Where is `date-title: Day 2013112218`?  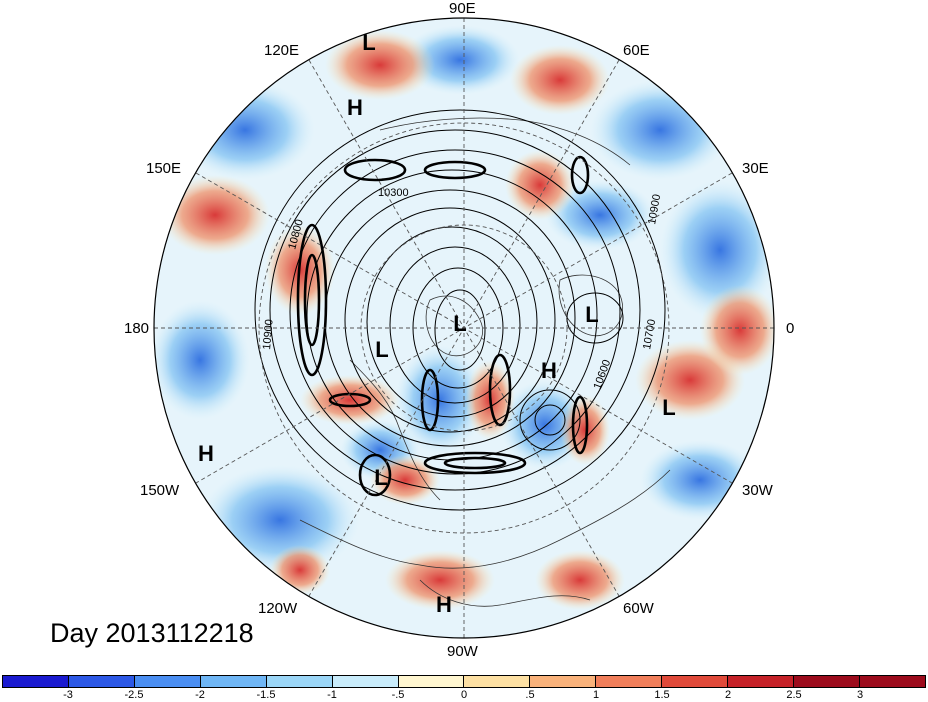
date-title: Day 2013112218 is located at coordinates (152, 633).